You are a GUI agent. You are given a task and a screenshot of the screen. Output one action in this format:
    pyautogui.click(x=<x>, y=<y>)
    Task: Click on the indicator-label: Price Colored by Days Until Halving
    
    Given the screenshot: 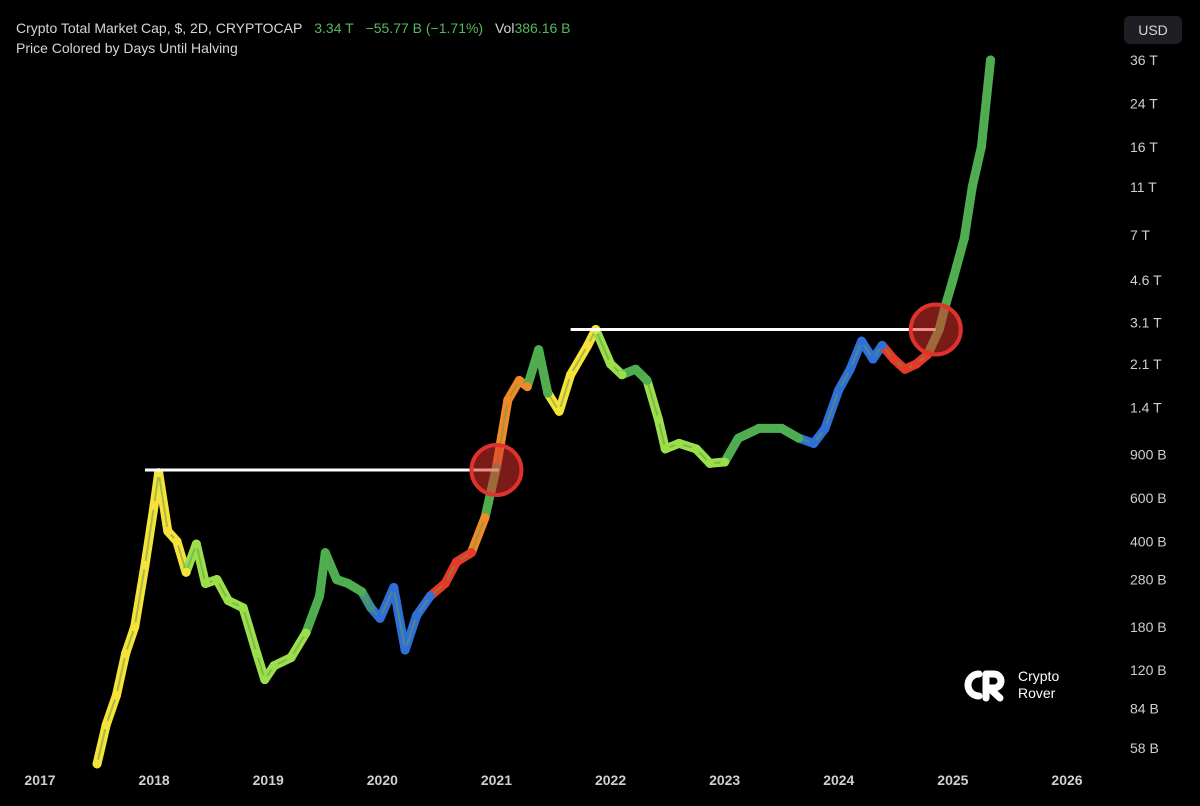 What is the action you would take?
    pyautogui.click(x=127, y=48)
    